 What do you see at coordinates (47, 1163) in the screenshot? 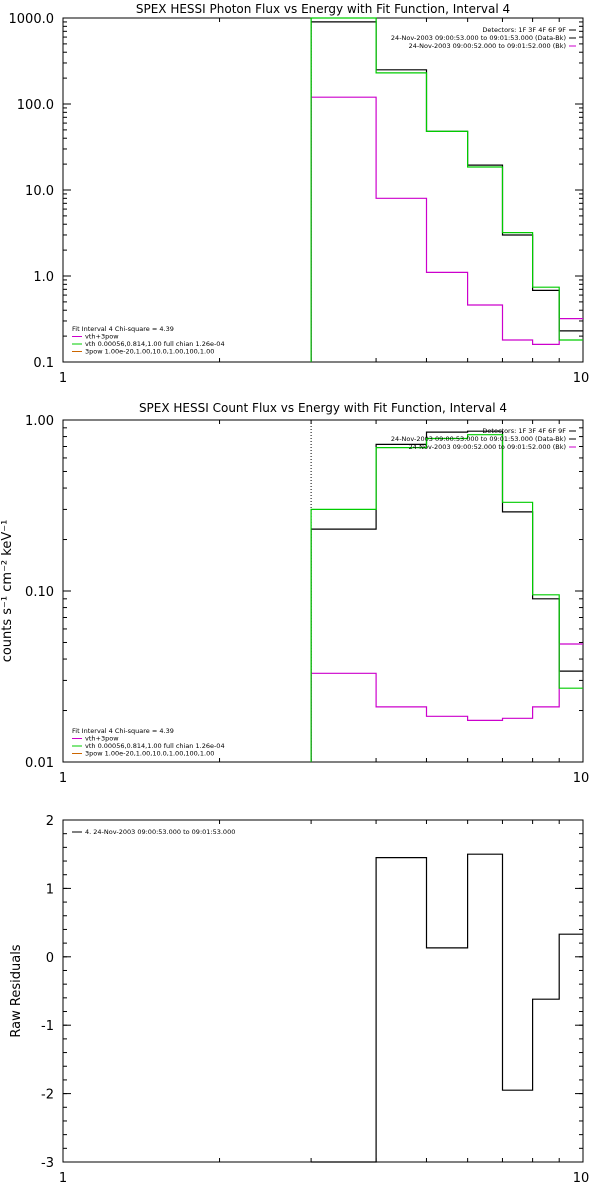
I see `y-tick-label: -3` at bounding box center [47, 1163].